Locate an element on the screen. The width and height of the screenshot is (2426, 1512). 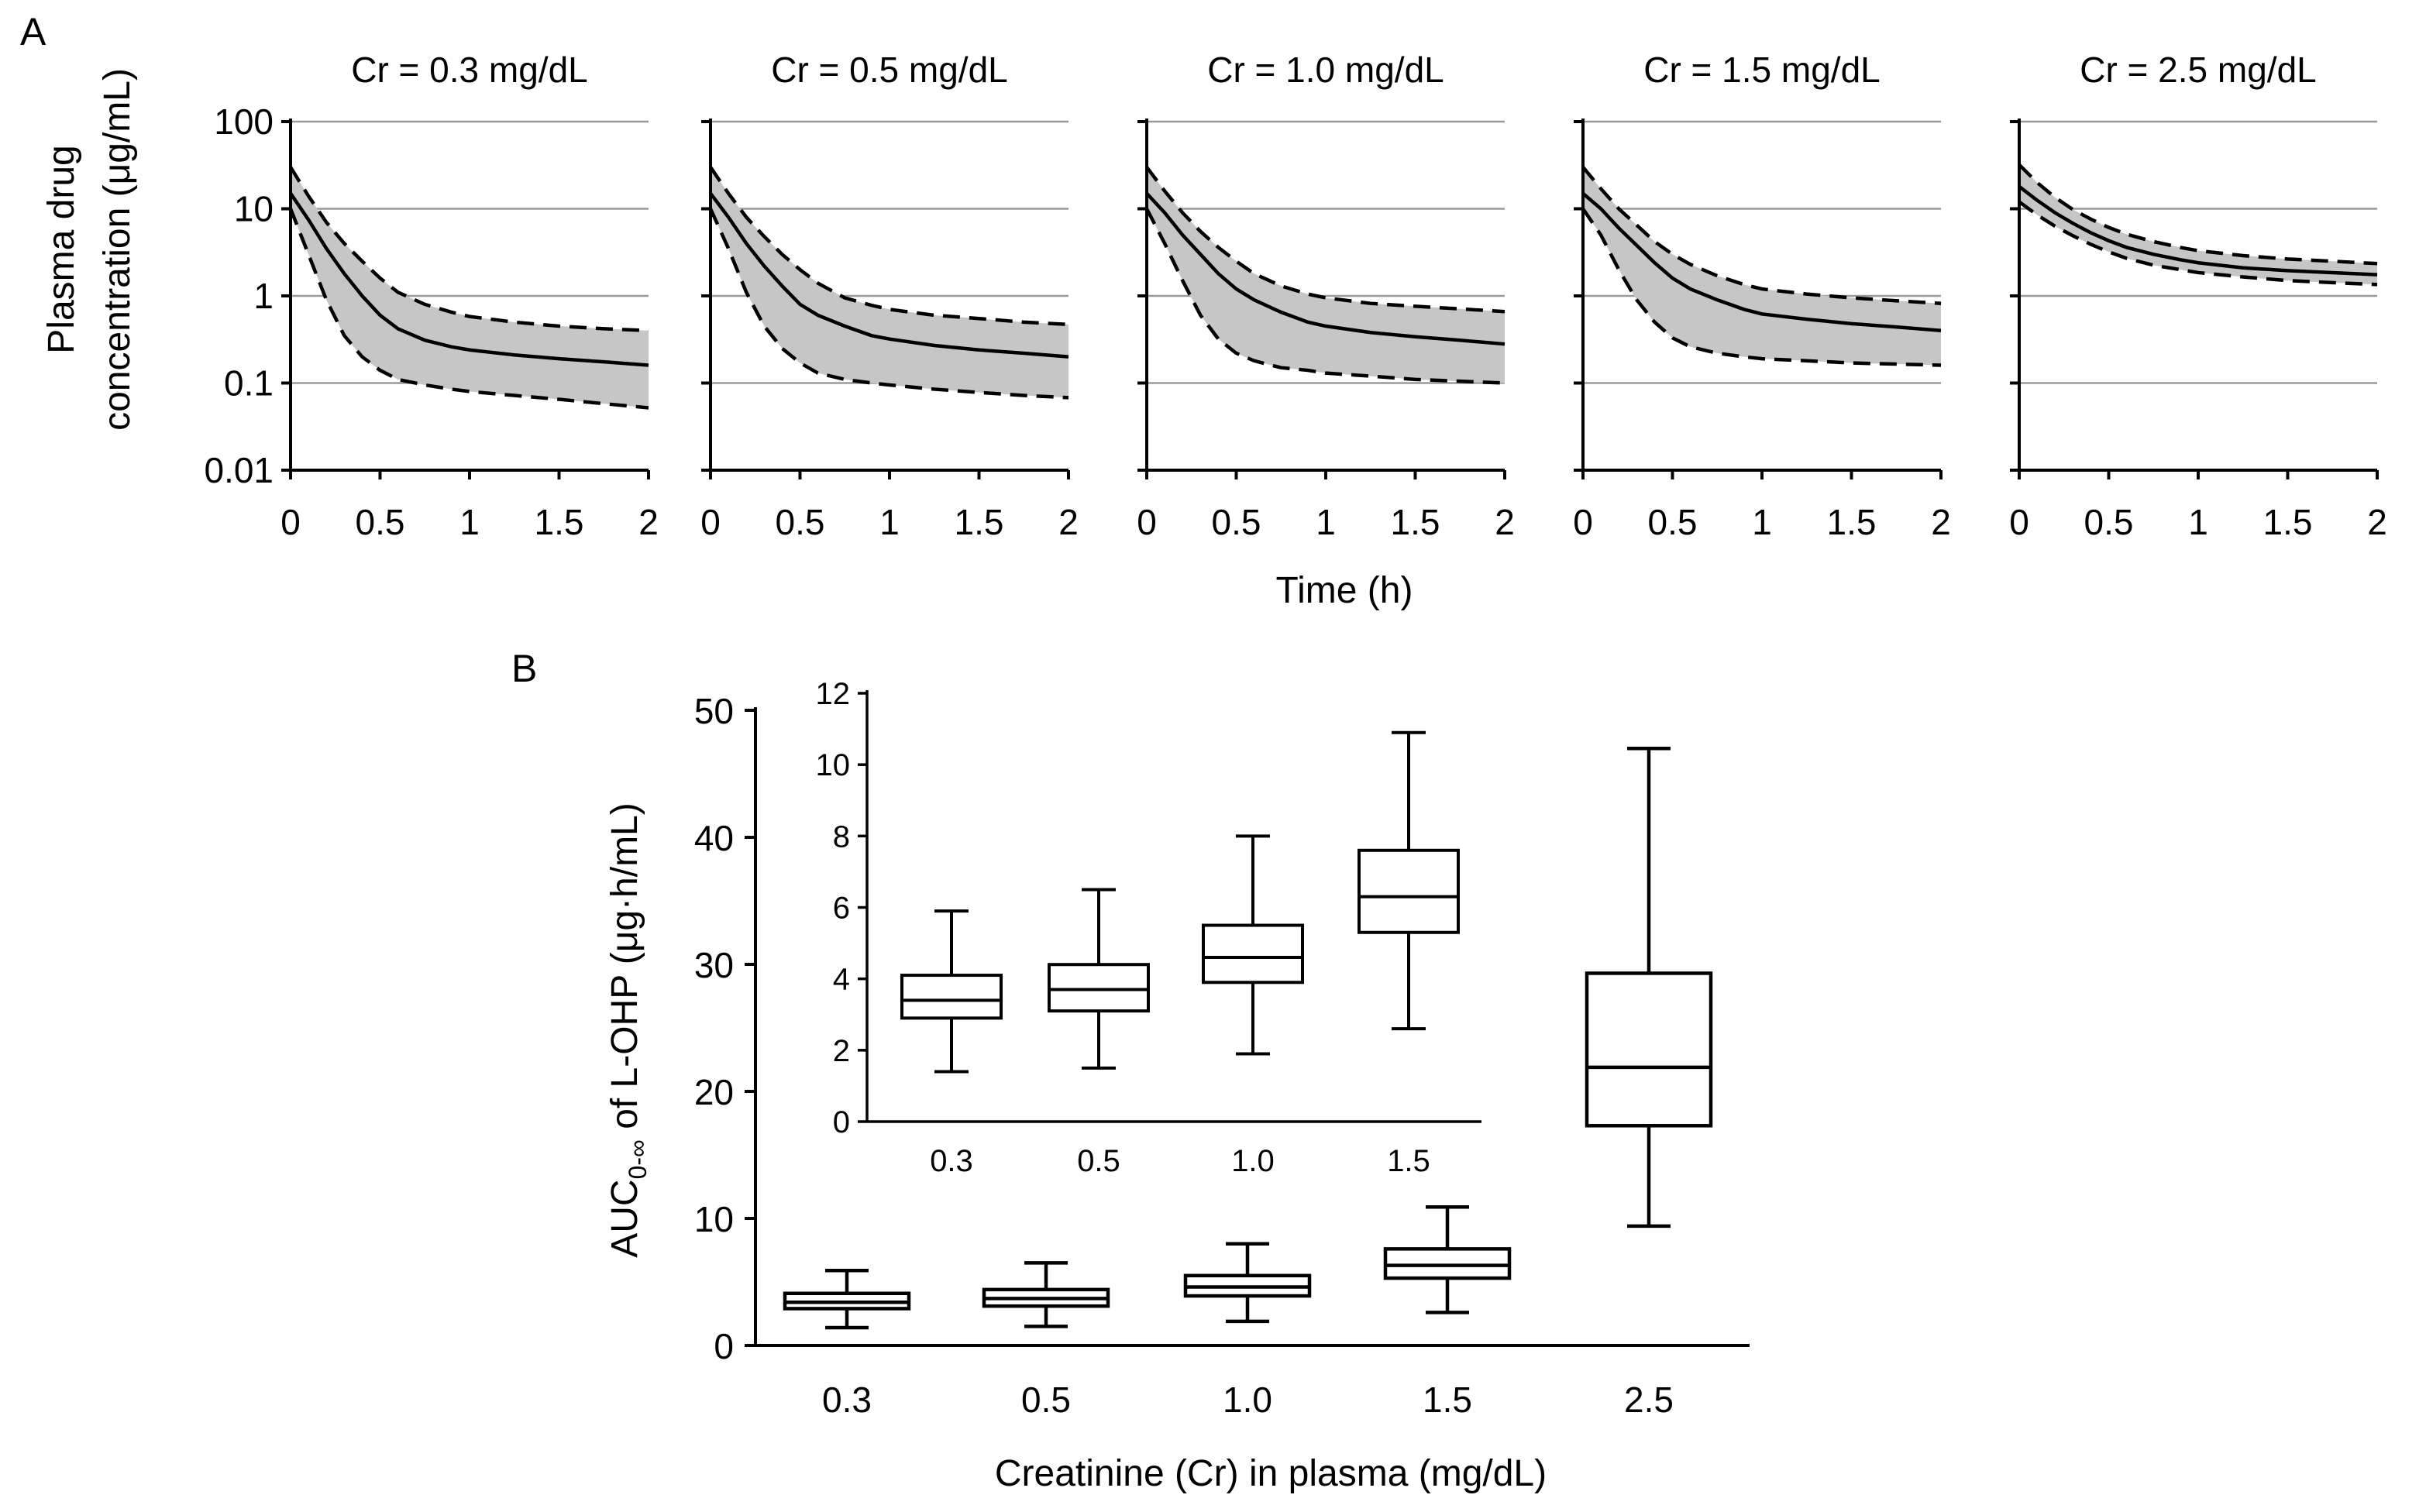
y-axis-title-line1: Plasma drug is located at coordinates (61, 249).